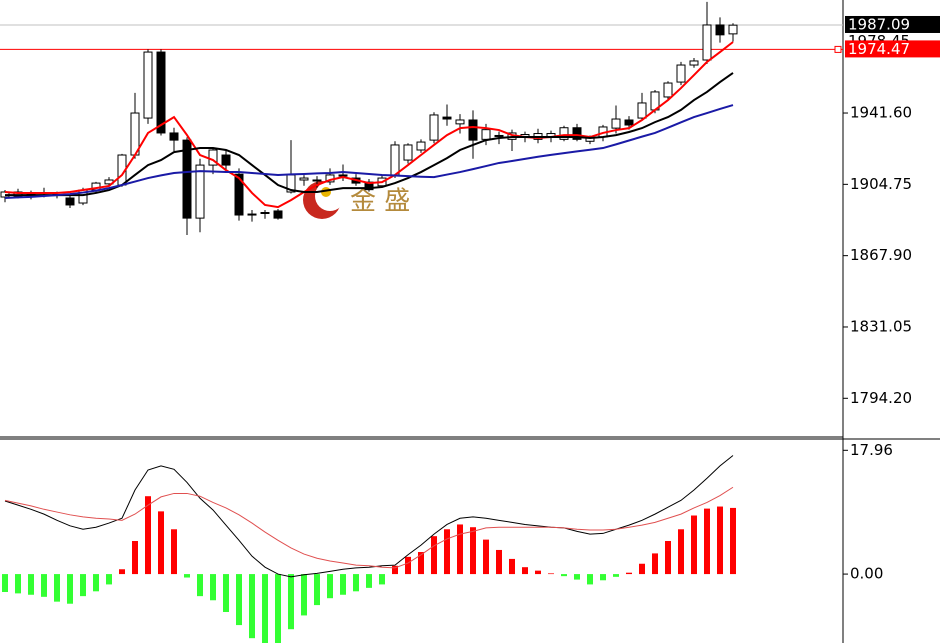 The width and height of the screenshot is (940, 643). I want to click on y-tick-label: 1941.60, so click(881, 113).